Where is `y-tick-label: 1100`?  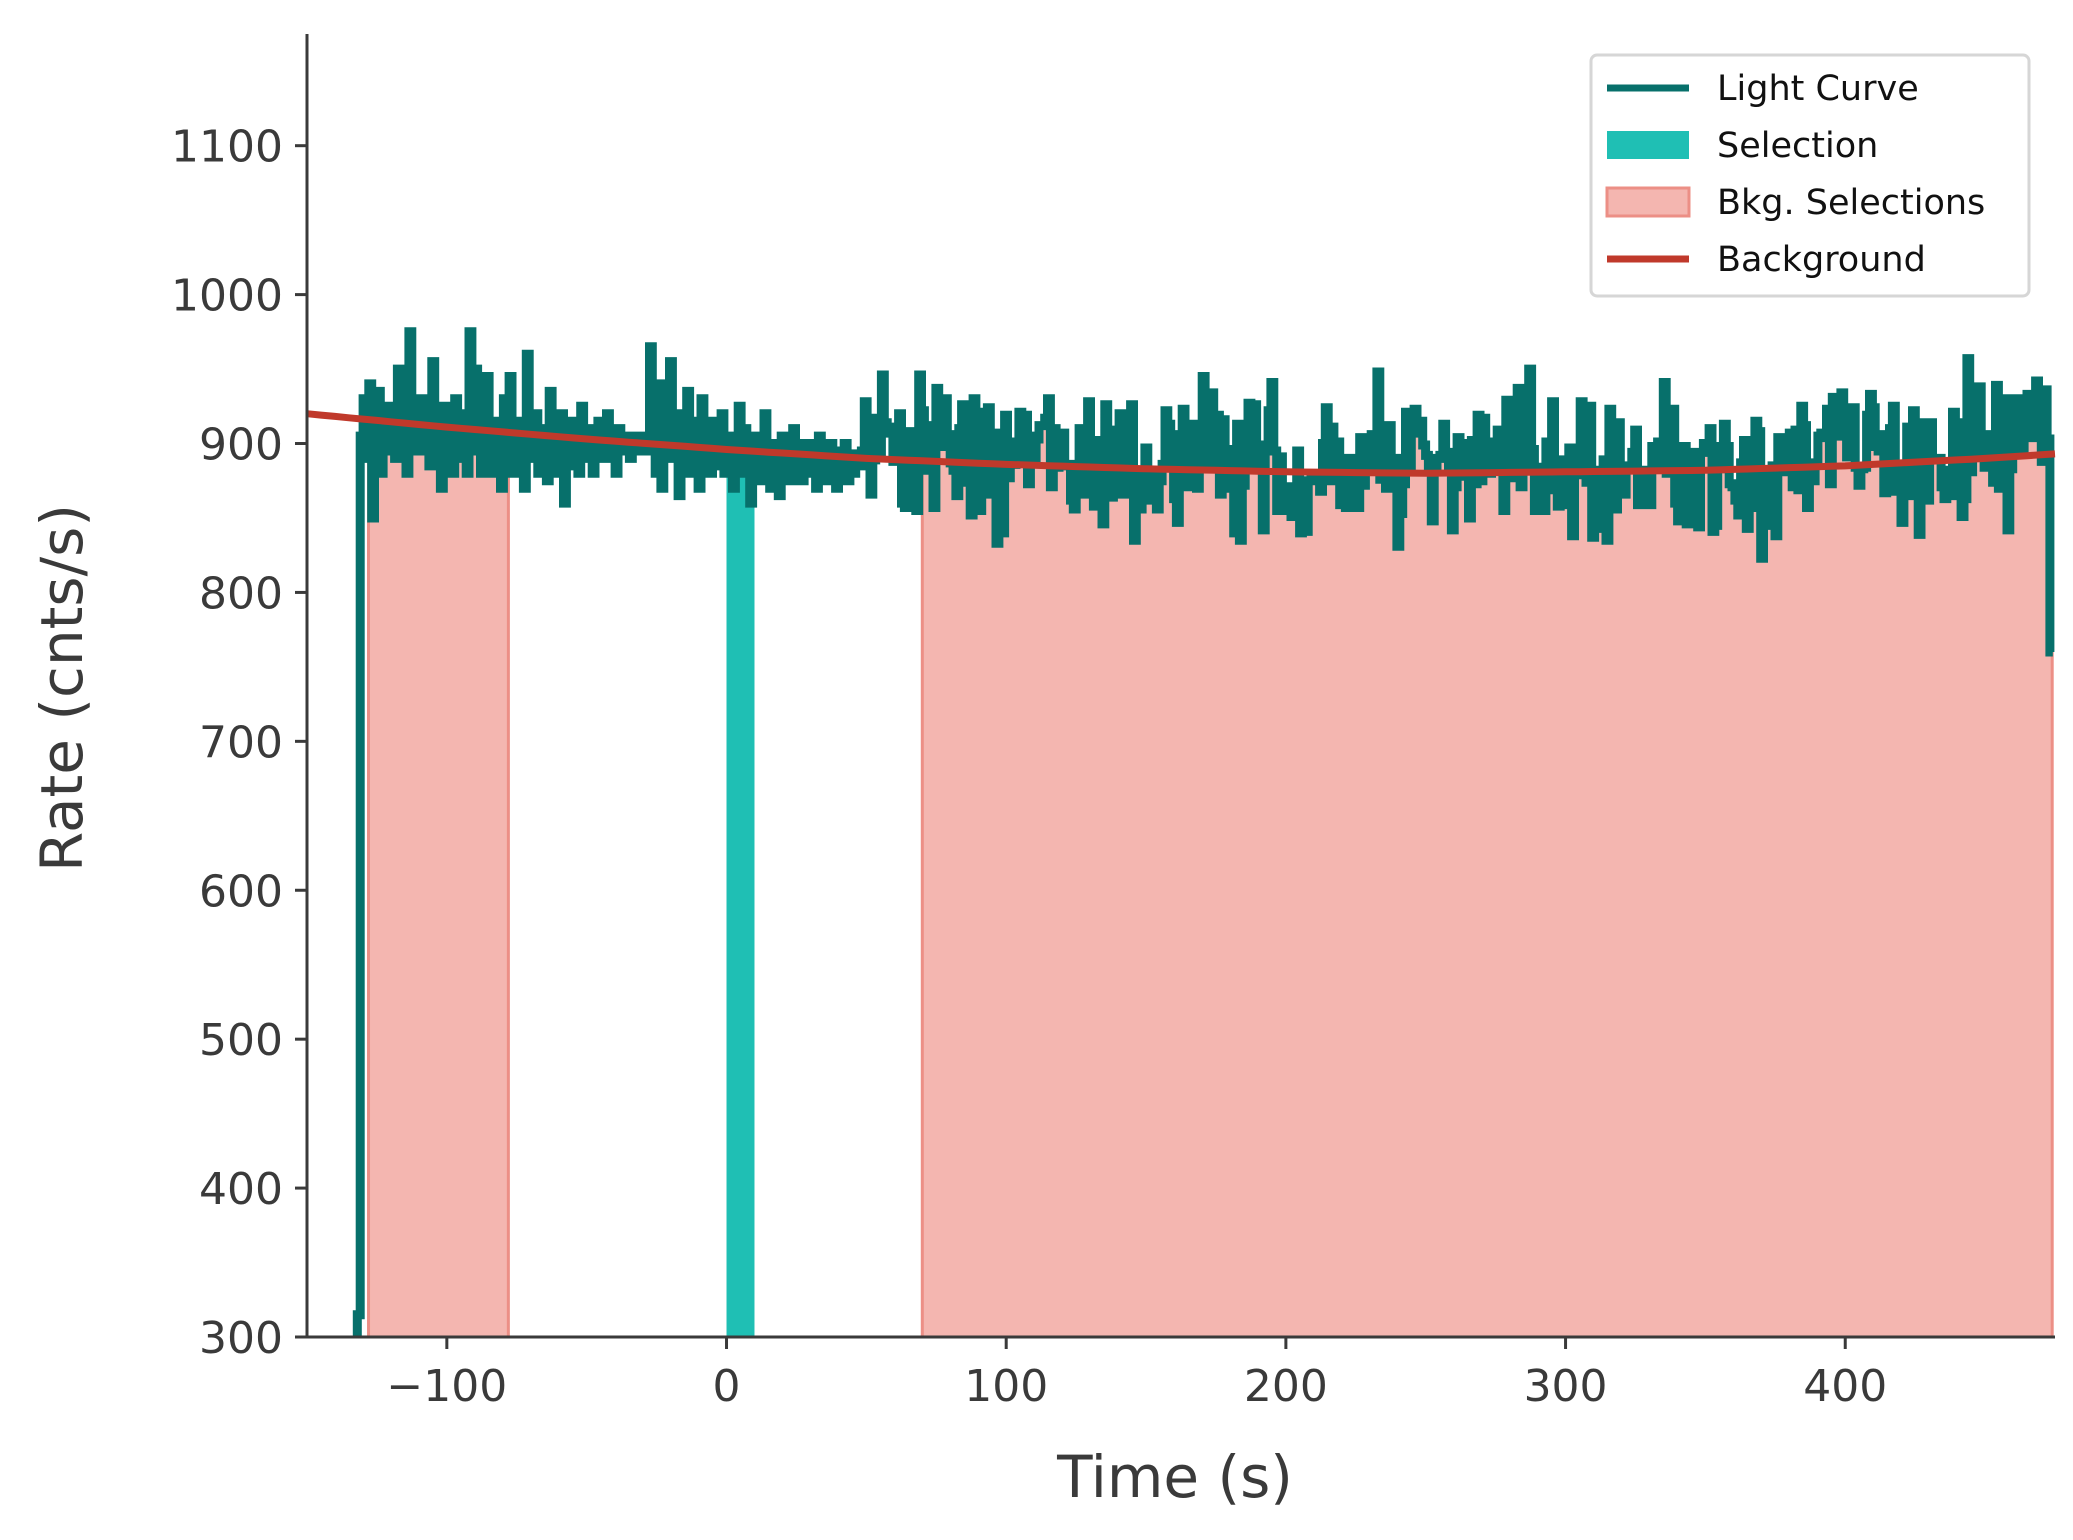
y-tick-label: 1100 is located at coordinates (227, 147).